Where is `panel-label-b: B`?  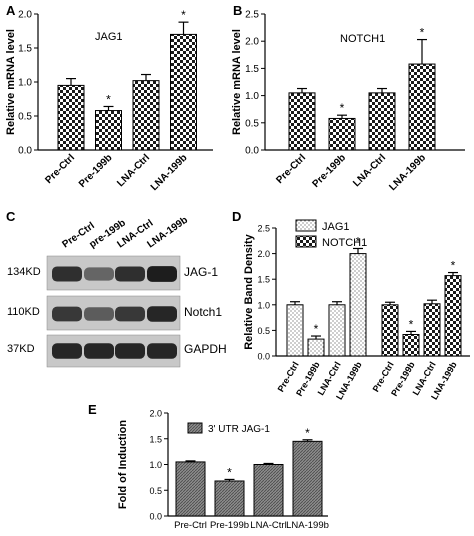
panel-label-b: B is located at coordinates (237, 10).